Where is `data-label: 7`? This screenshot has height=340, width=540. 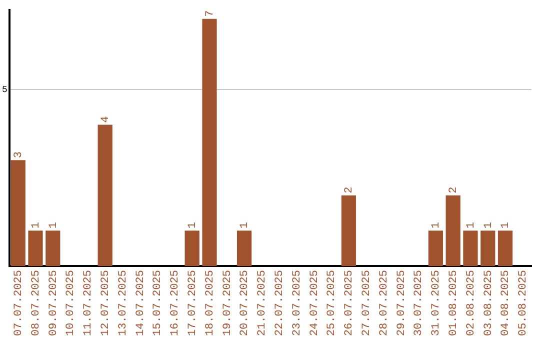 data-label: 7 is located at coordinates (210, 13).